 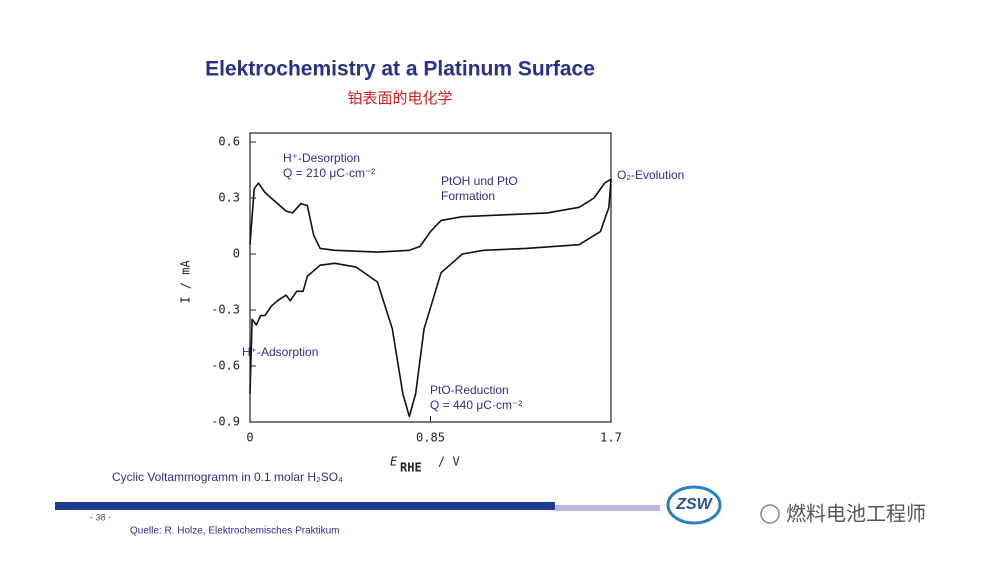 I want to click on y-axis-label: I / mA, so click(x=186, y=282).